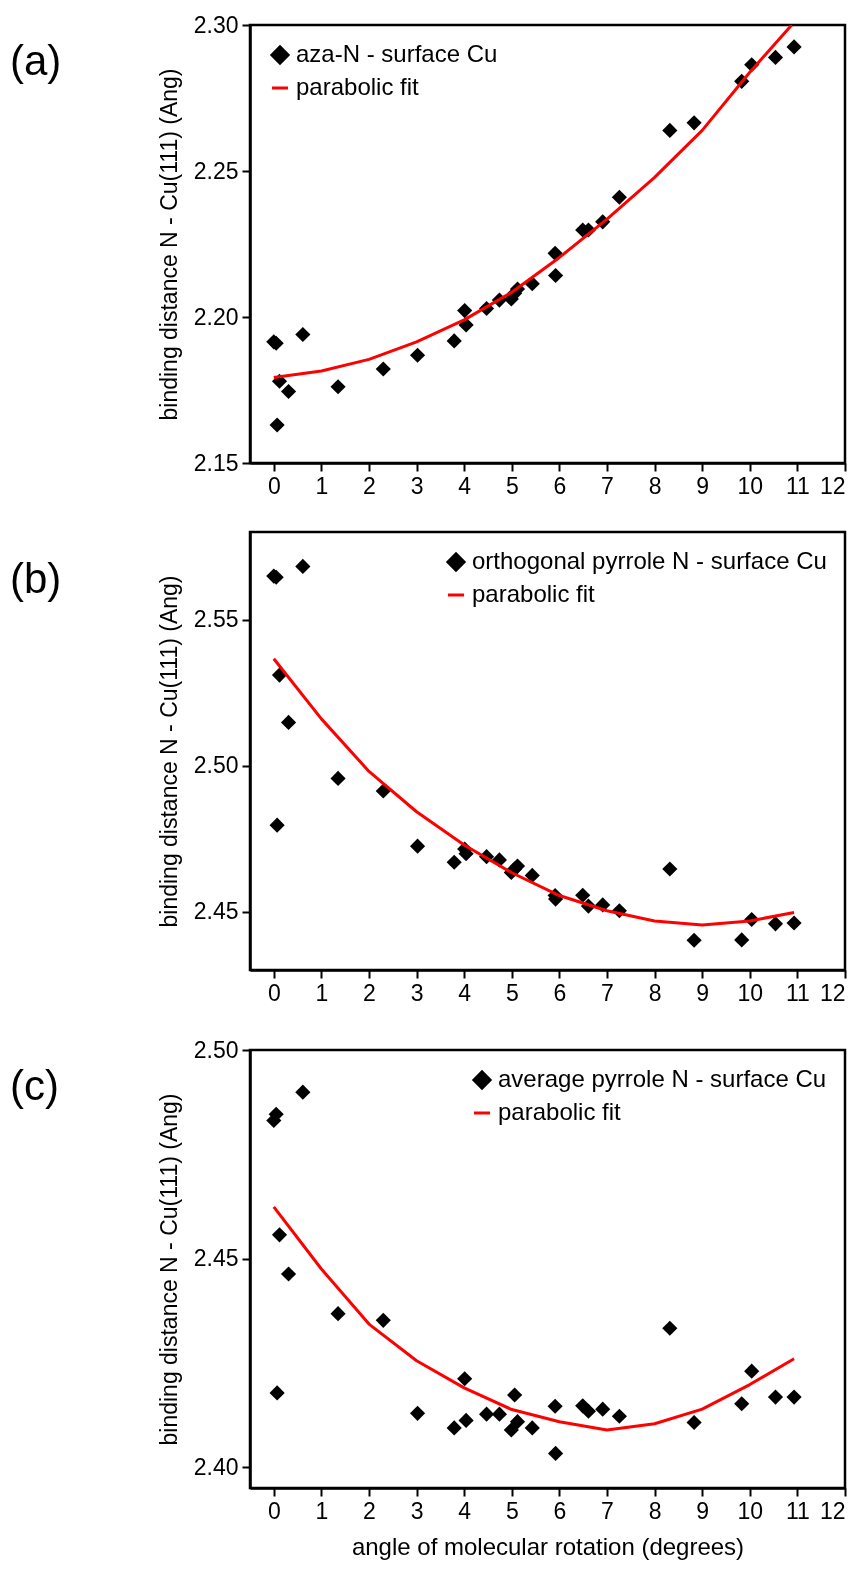 The width and height of the screenshot is (862, 1588). Describe the element at coordinates (216, 765) in the screenshot. I see `y-tick-label: 2.50` at that location.